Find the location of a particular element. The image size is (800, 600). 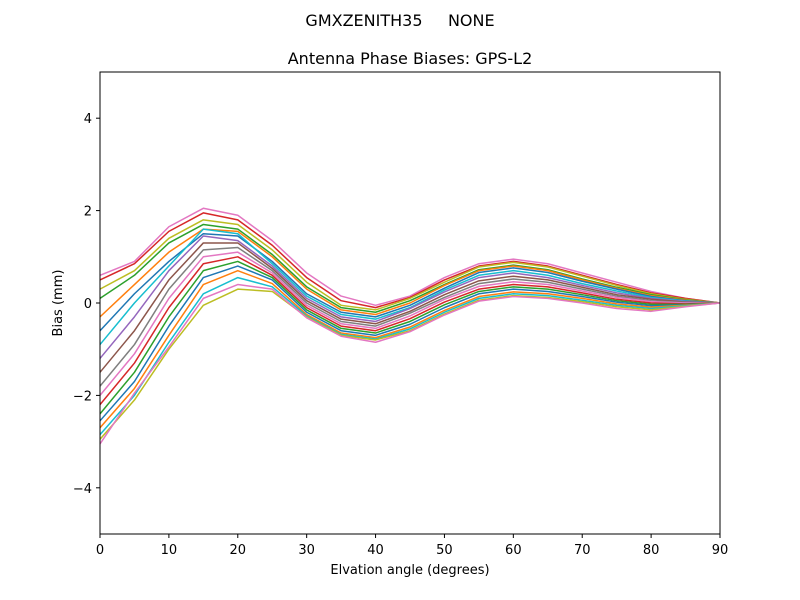

figure-suptitle: GMXZENITH35 NONE is located at coordinates (399, 20).